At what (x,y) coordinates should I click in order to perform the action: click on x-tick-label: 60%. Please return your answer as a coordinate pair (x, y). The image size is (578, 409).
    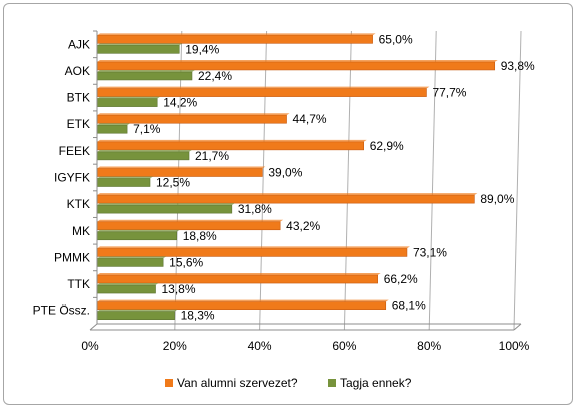
    Looking at the image, I should click on (344, 346).